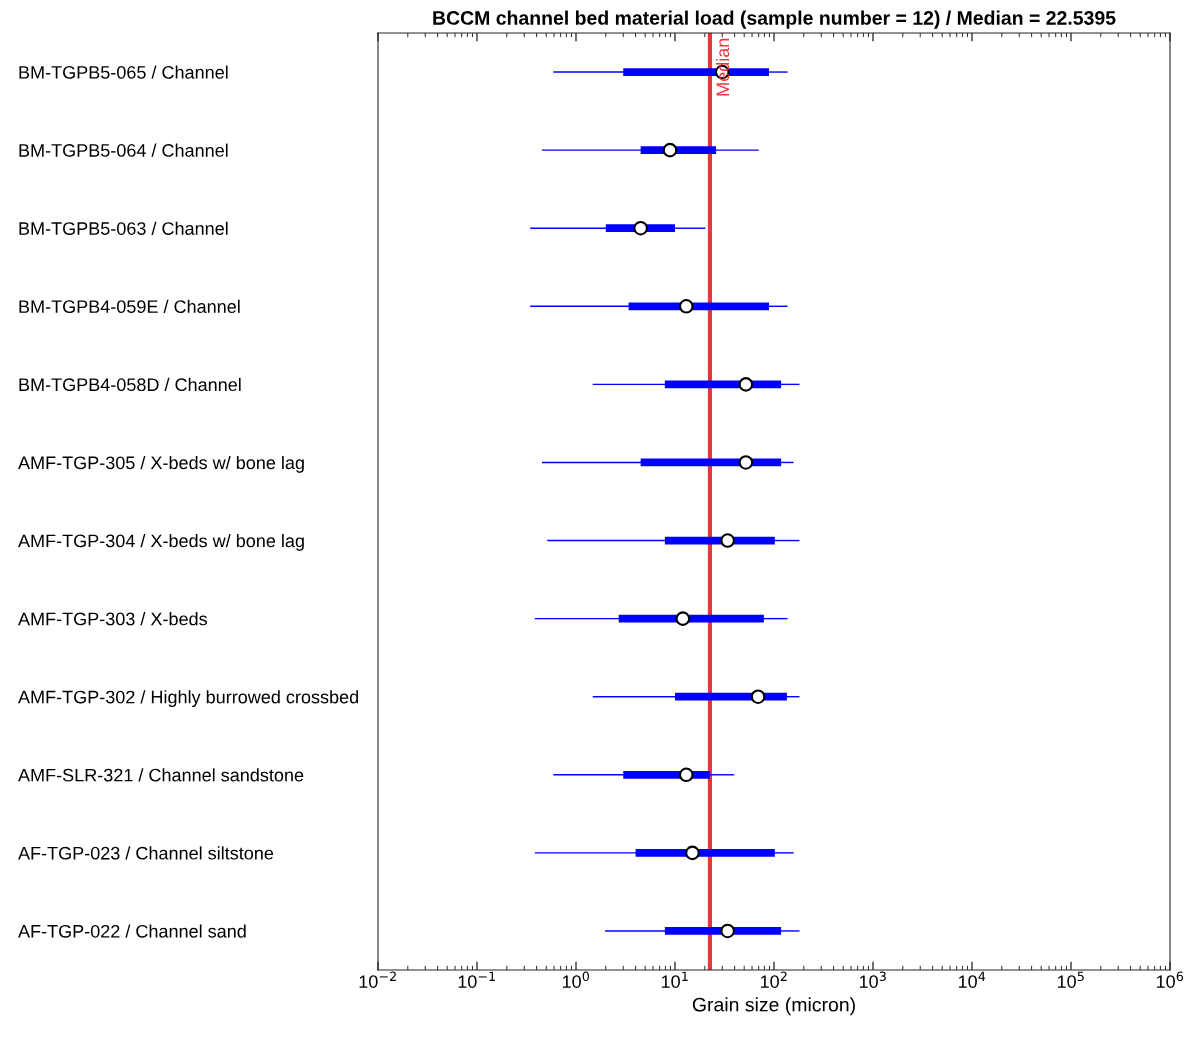 The height and width of the screenshot is (1040, 1190). Describe the element at coordinates (1170, 979) in the screenshot. I see `x-tick-label: 10$^{6}$` at that location.